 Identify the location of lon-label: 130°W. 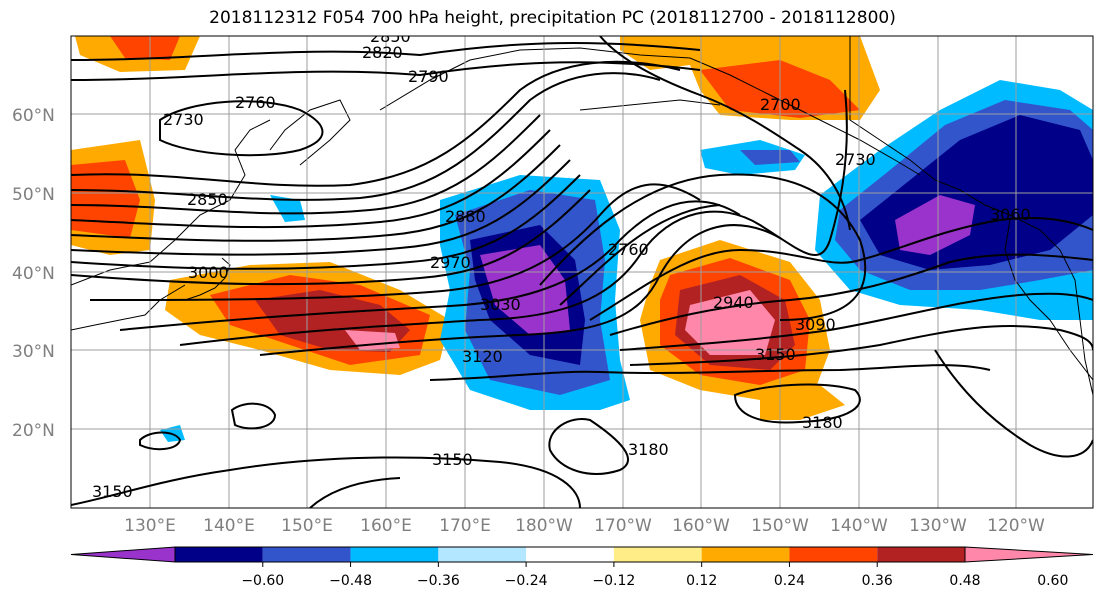
(938, 526).